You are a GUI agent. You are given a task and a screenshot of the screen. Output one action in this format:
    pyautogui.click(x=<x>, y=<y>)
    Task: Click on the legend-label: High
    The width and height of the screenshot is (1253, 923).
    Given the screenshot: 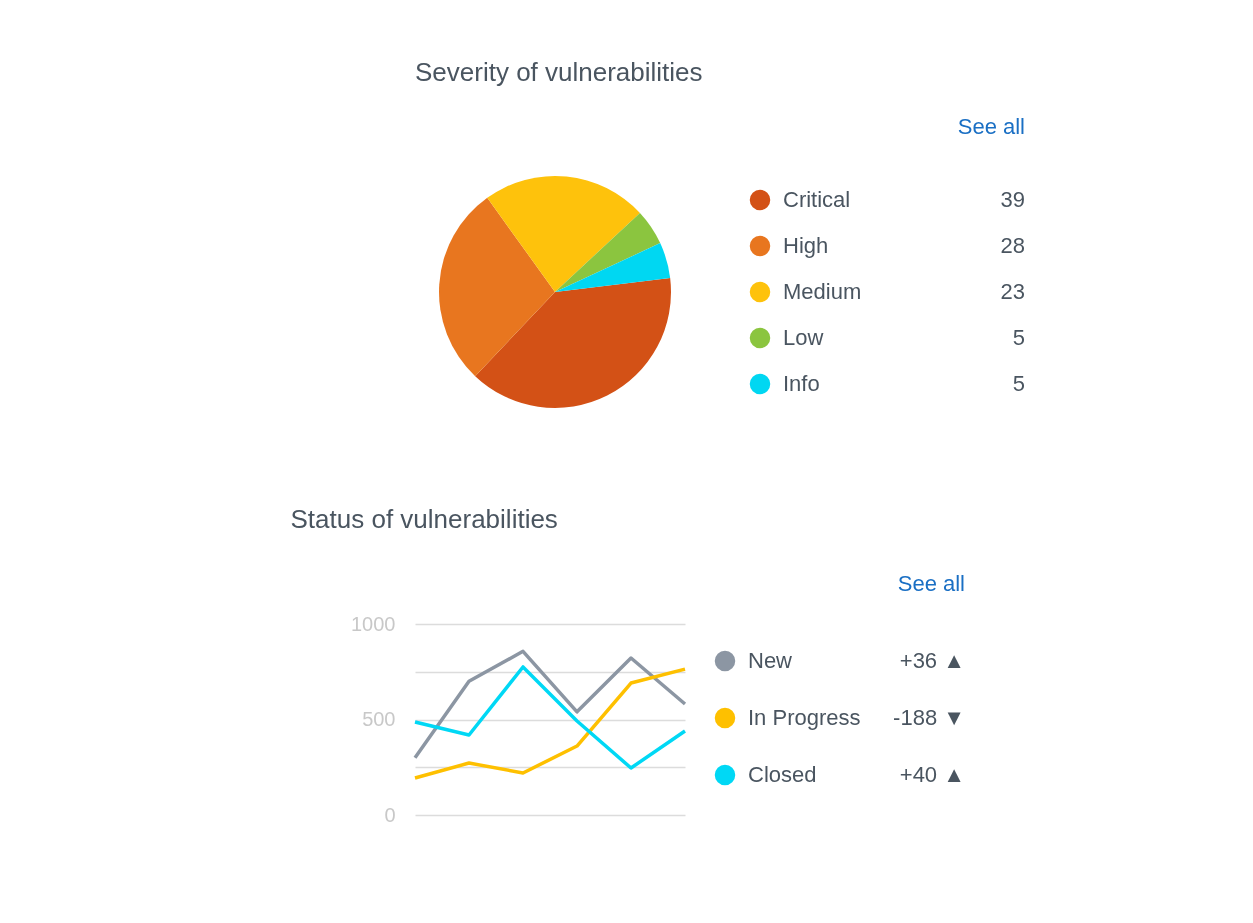 What is the action you would take?
    pyautogui.click(x=806, y=245)
    